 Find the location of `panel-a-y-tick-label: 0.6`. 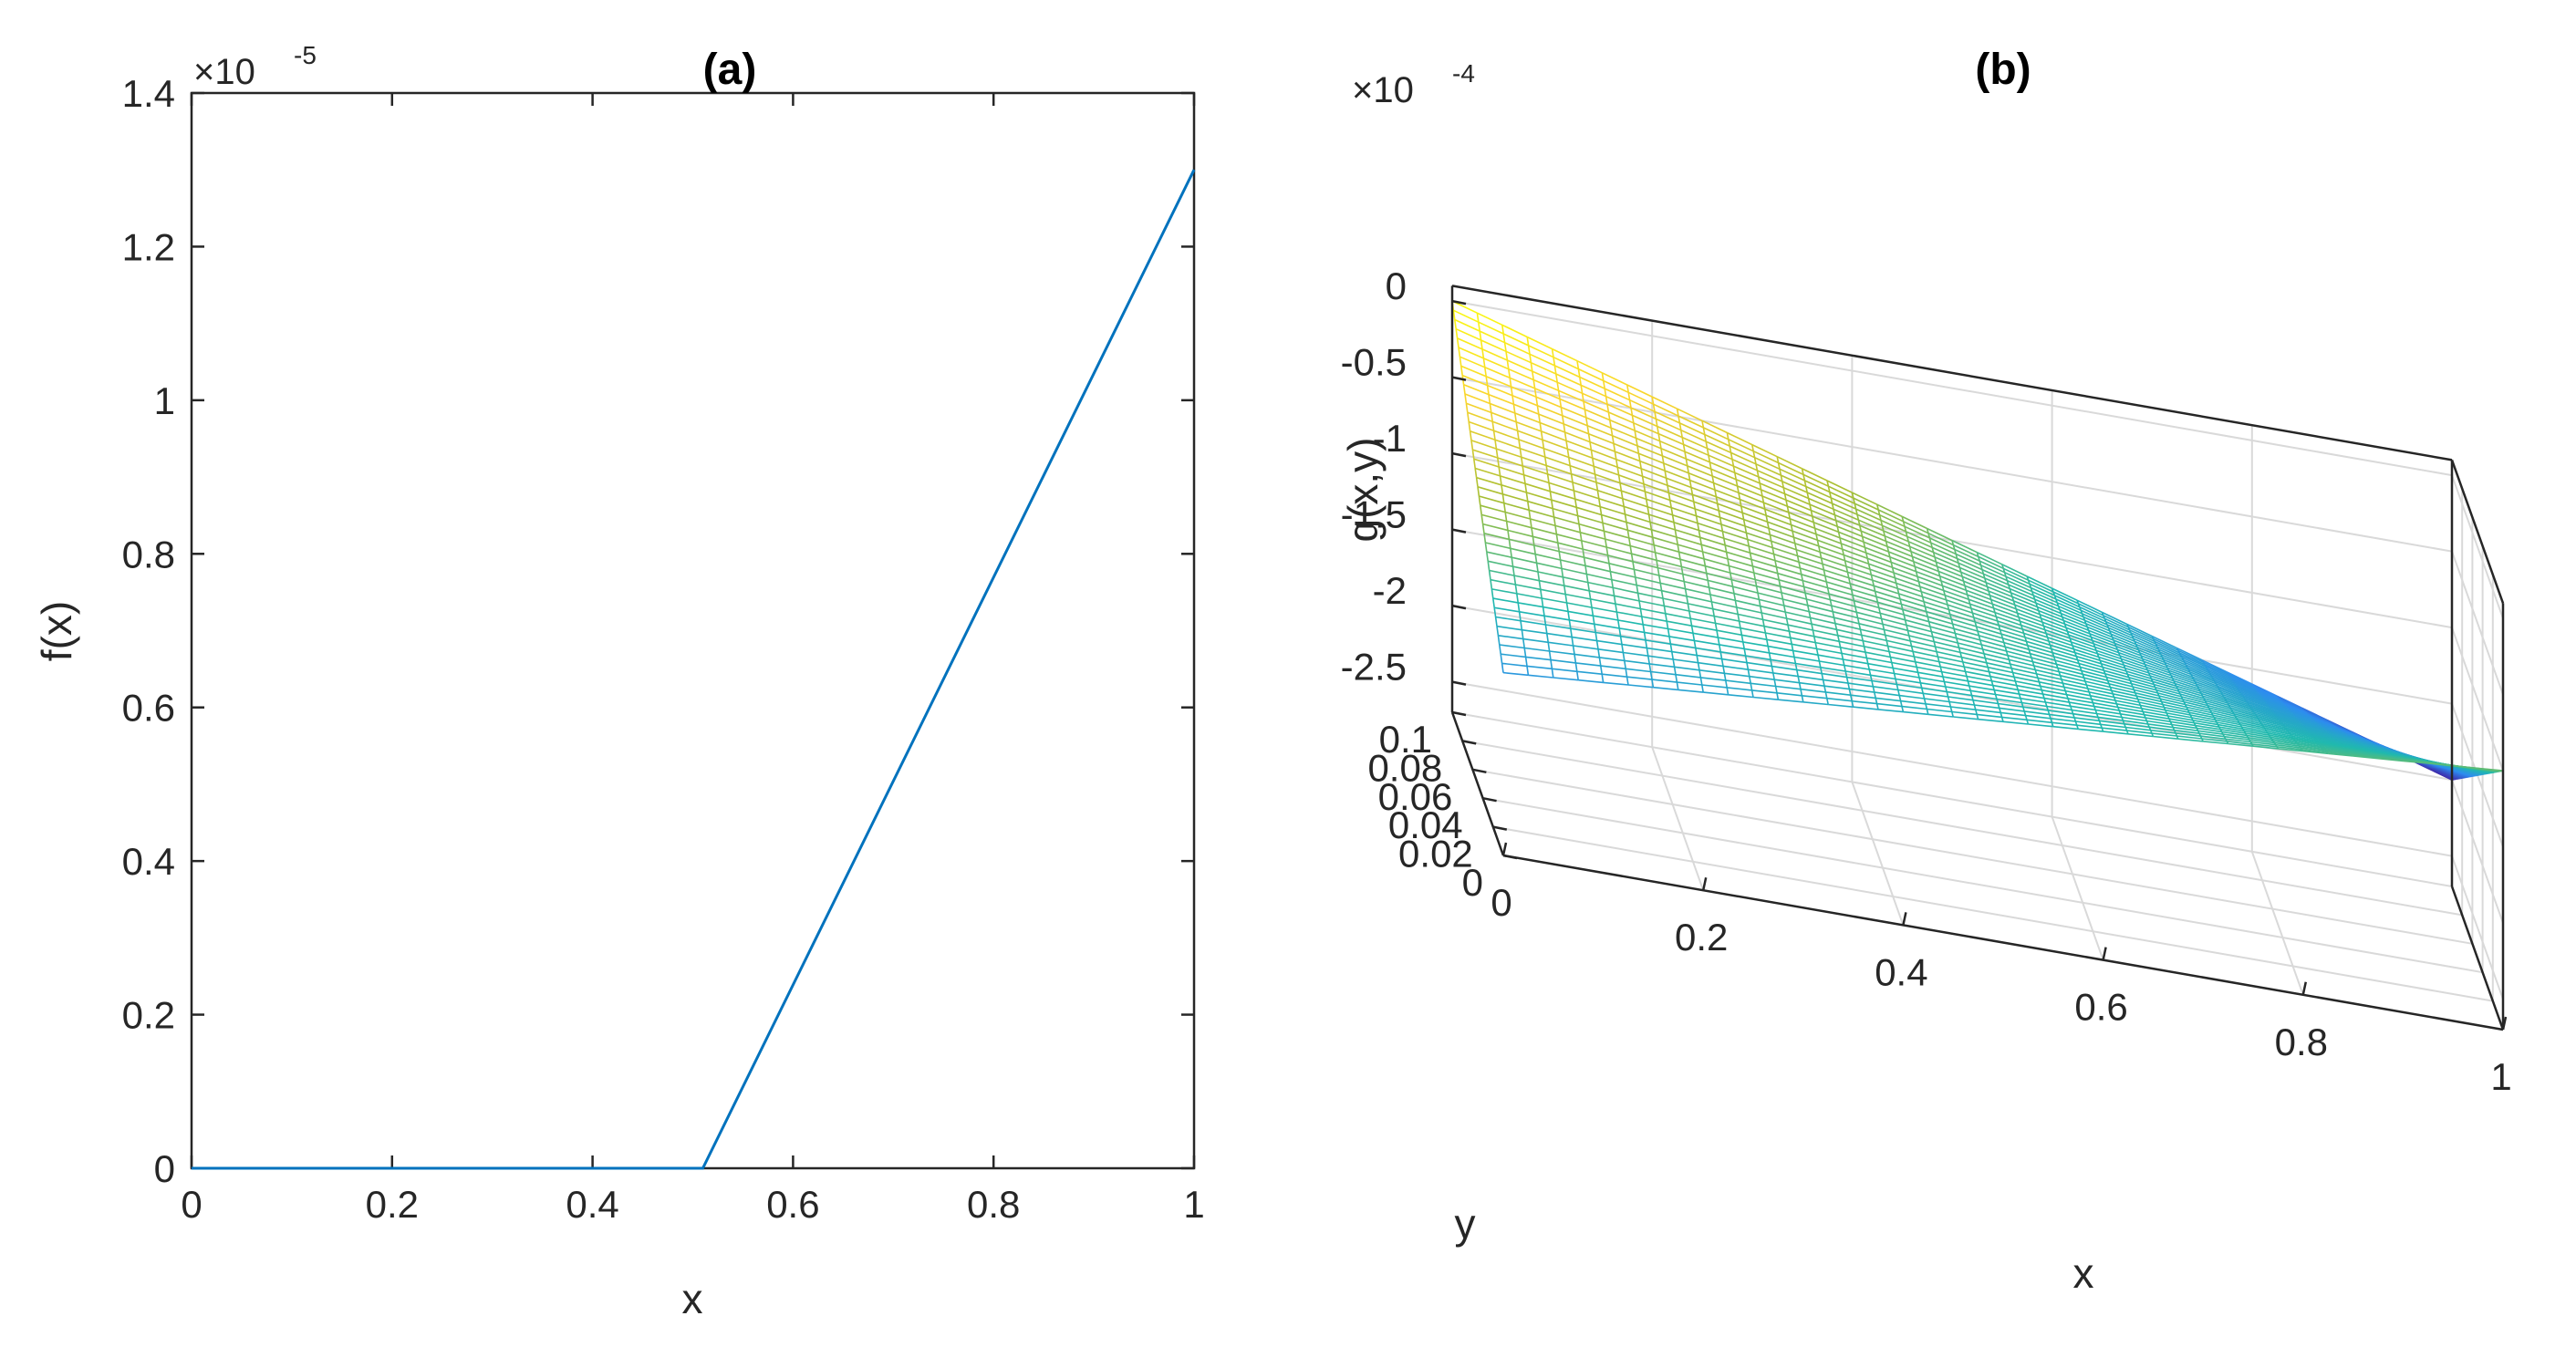

panel-a-y-tick-label: 0.6 is located at coordinates (148, 708).